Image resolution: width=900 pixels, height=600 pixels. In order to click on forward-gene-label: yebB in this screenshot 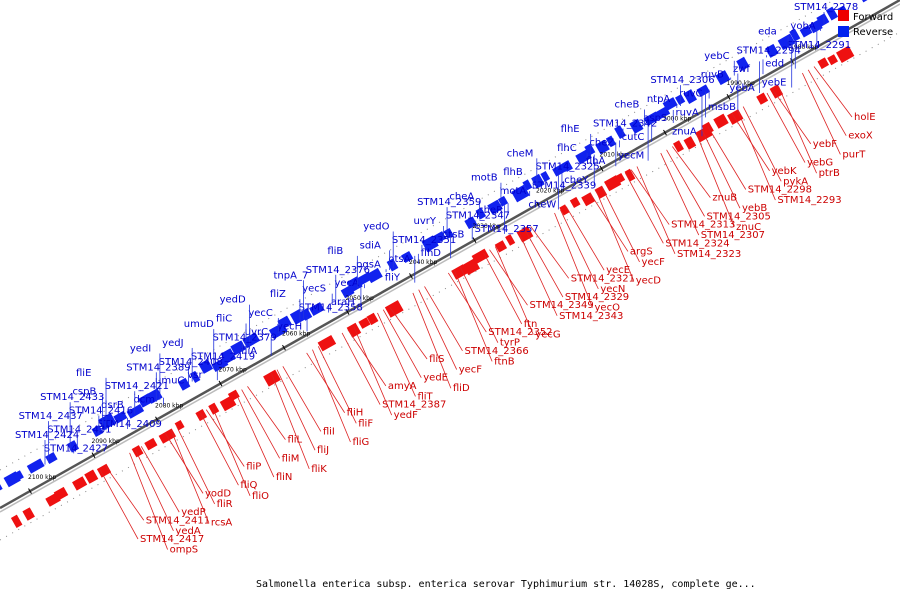, I will do `click(754, 208)`.